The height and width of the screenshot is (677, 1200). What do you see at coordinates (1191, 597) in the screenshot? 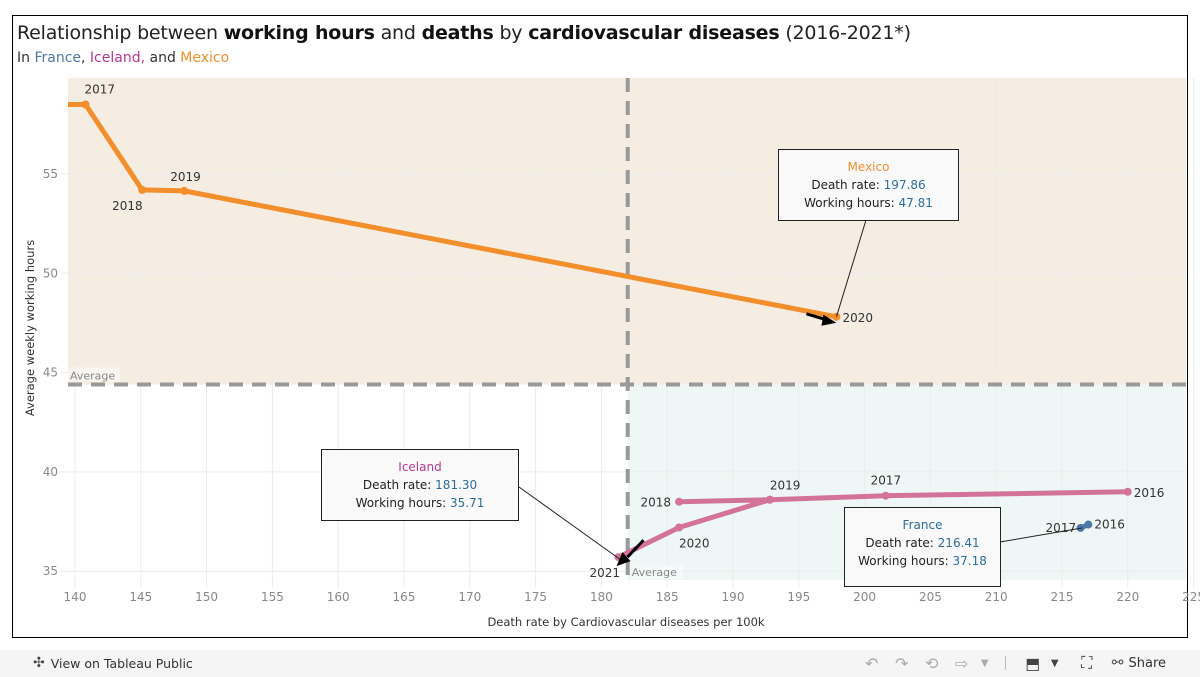
I see `x-tick-label: 225` at bounding box center [1191, 597].